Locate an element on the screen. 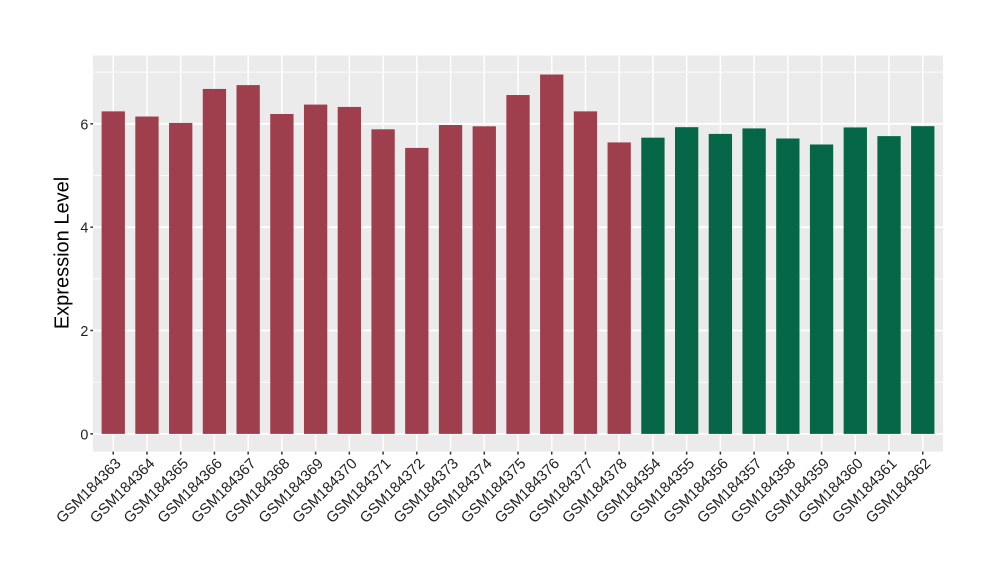 This screenshot has height=585, width=1000. svg-text: 6 is located at coordinates (84, 125).